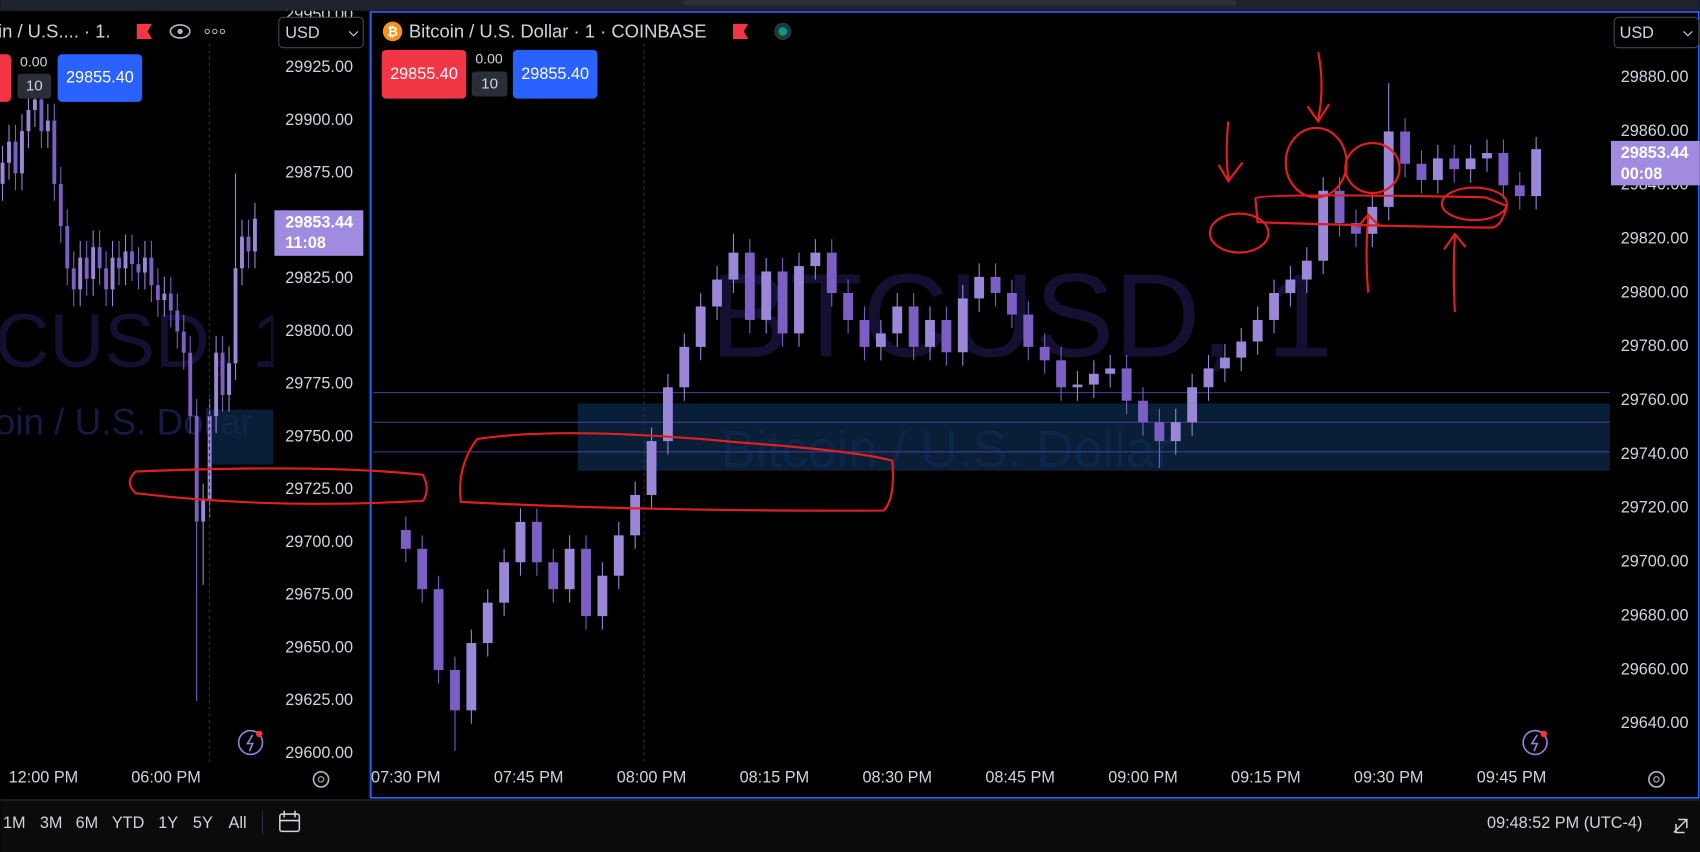  I want to click on date-range-icon, so click(290, 821).